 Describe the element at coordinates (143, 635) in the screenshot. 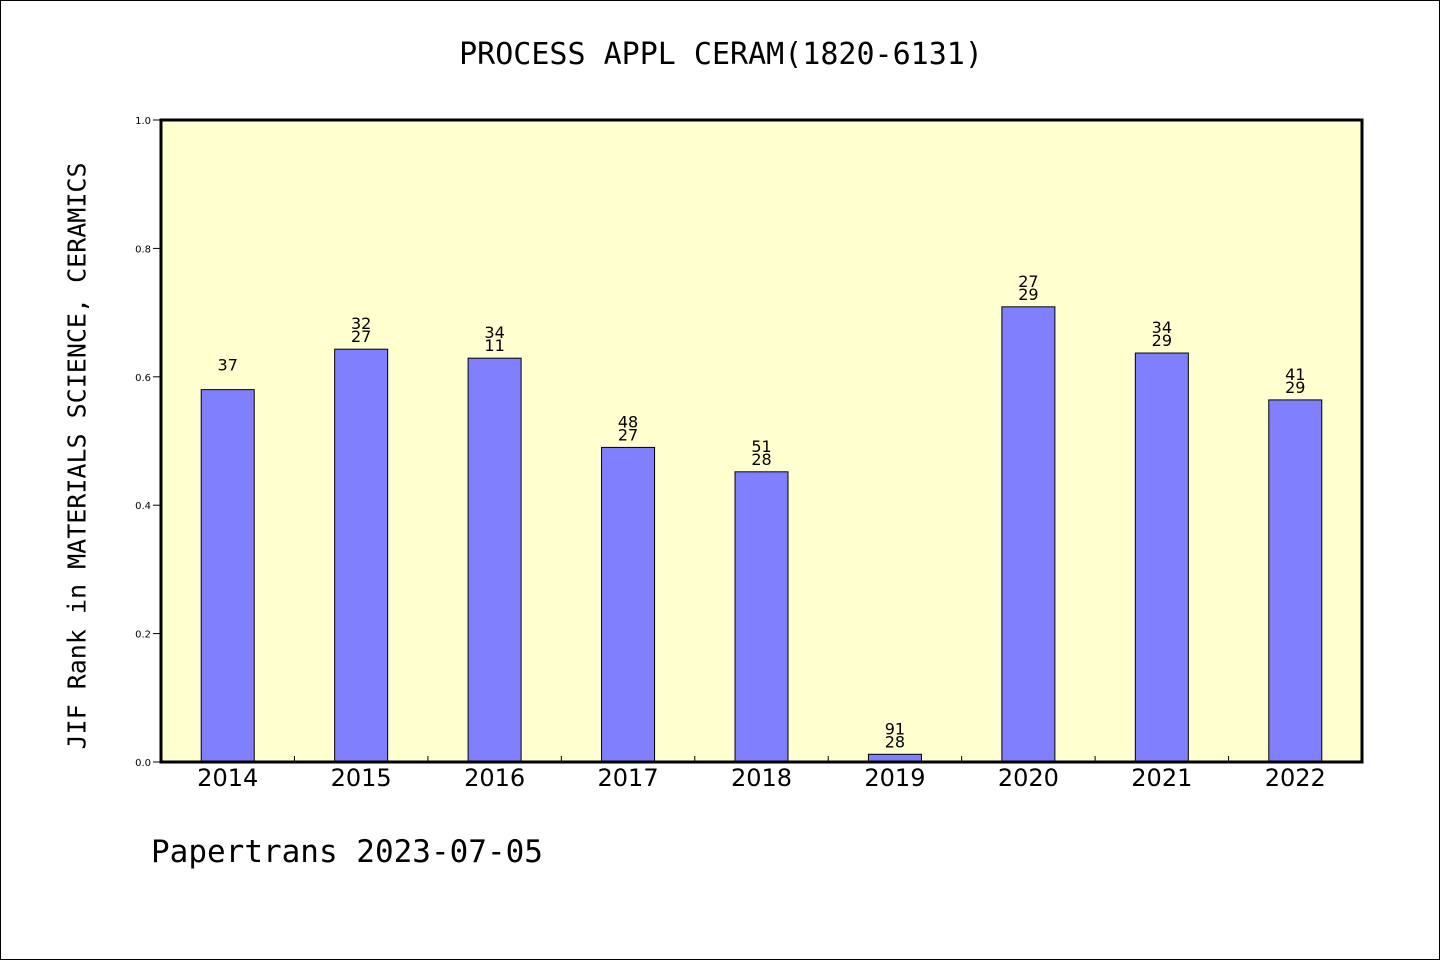

I see `y-tick-label: 0.2` at that location.